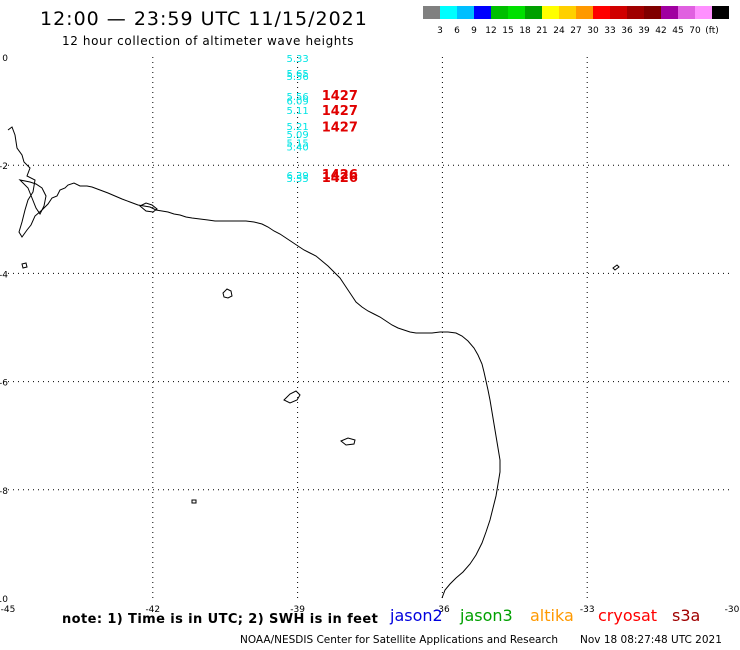 This screenshot has width=740, height=650. I want to click on color-scale-label: 45, so click(678, 31).